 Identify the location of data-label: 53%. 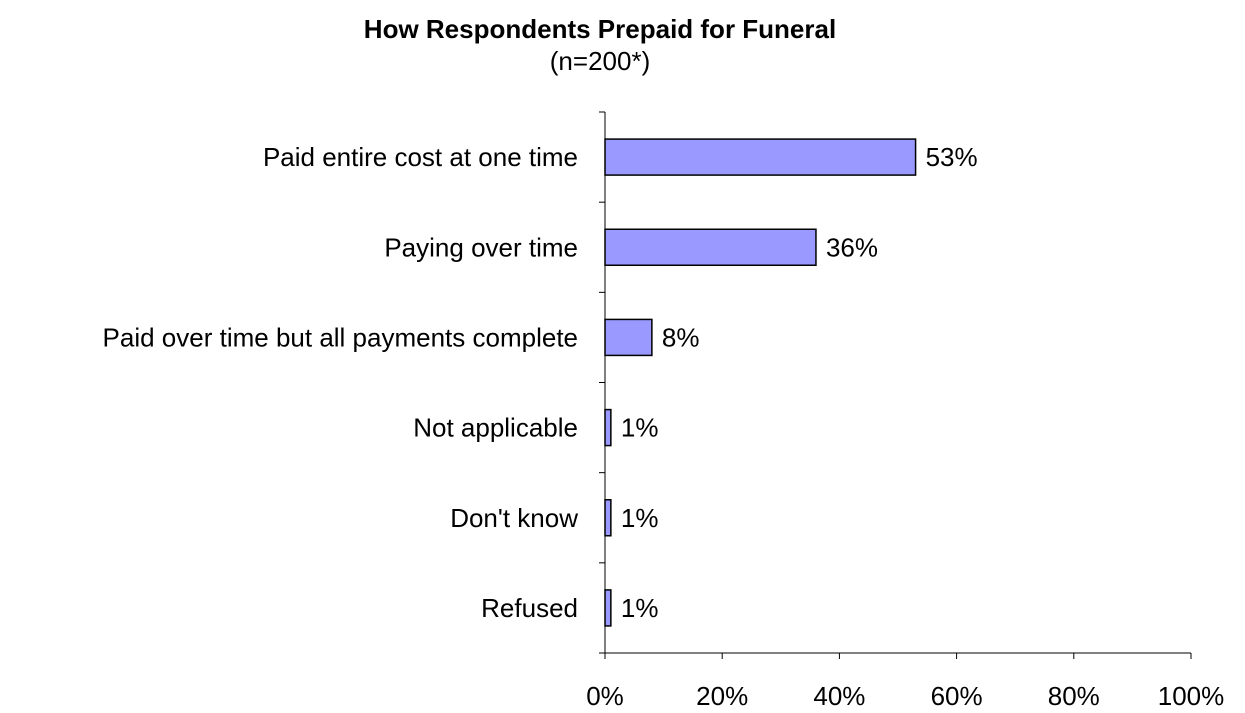
(952, 157).